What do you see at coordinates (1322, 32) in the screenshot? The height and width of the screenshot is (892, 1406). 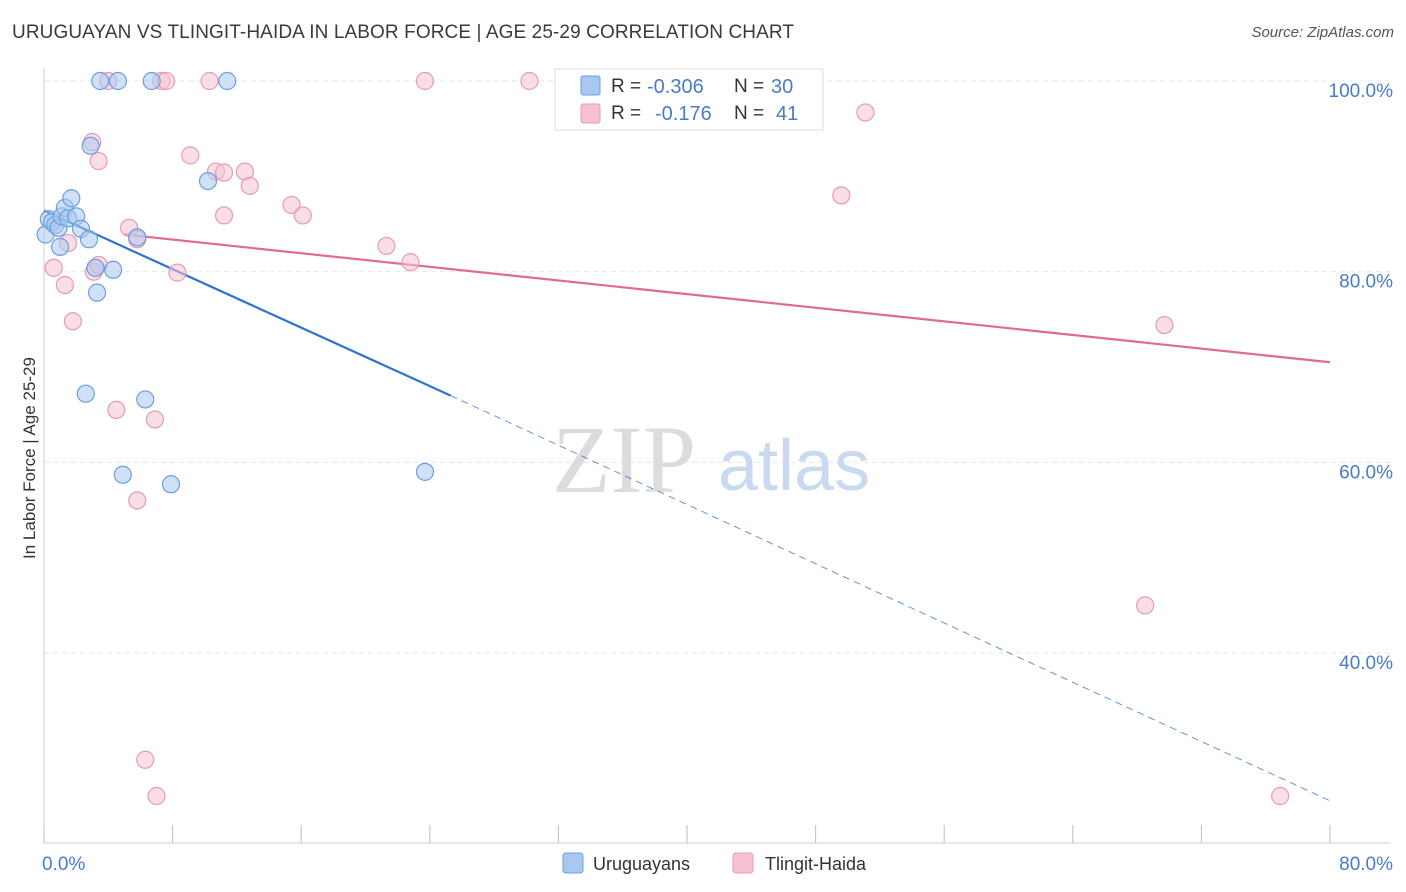 I see `source-label: Source: ZipAtlas.com` at bounding box center [1322, 32].